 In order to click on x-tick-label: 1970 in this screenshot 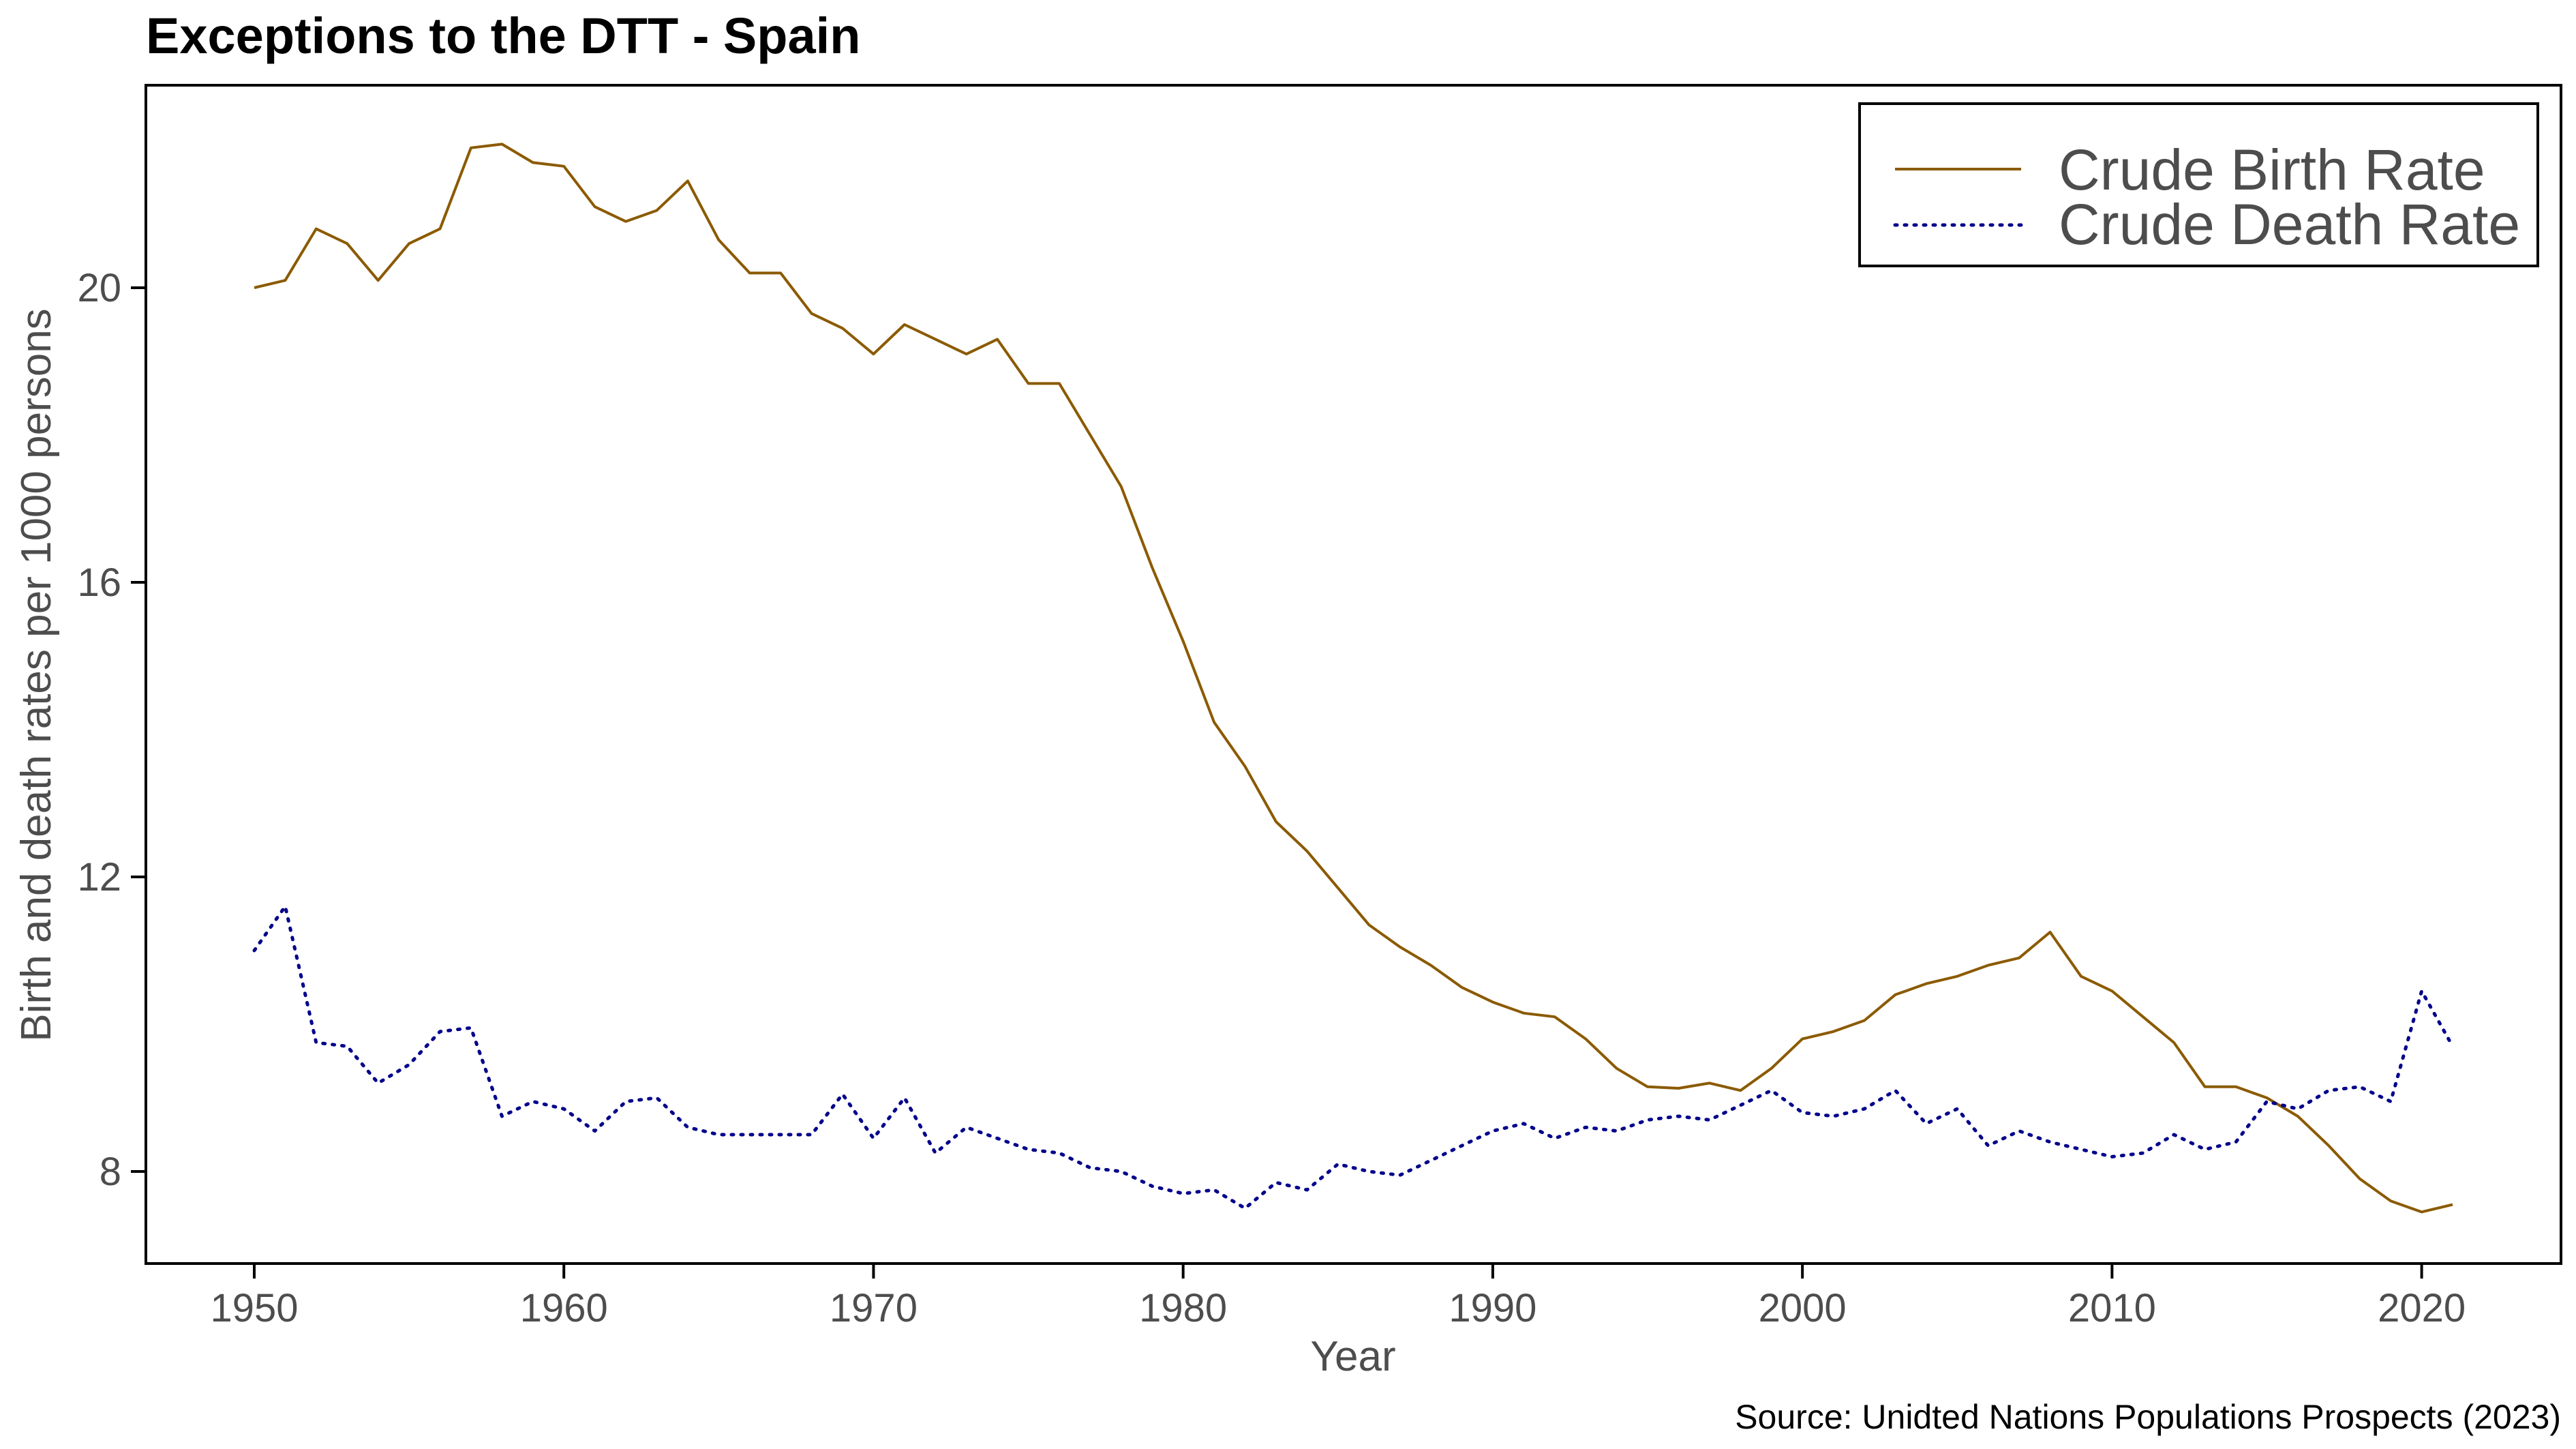, I will do `click(874, 1308)`.